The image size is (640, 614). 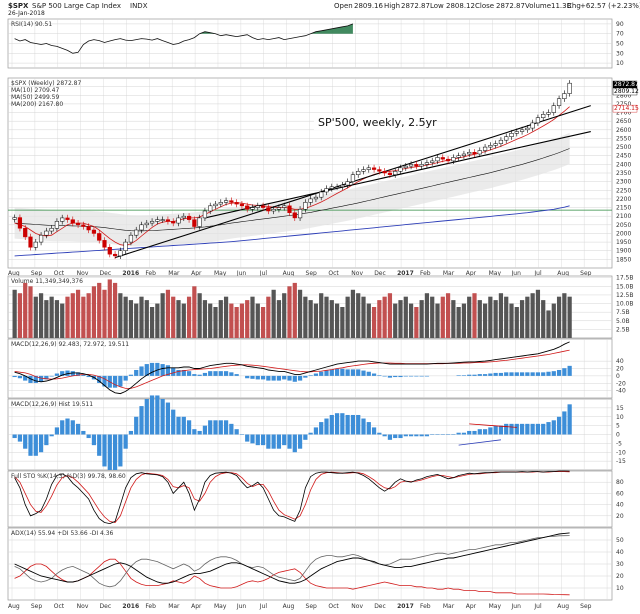 What do you see at coordinates (380, 606) in the screenshot?
I see `x-label-bottom-16: Dec` at bounding box center [380, 606].